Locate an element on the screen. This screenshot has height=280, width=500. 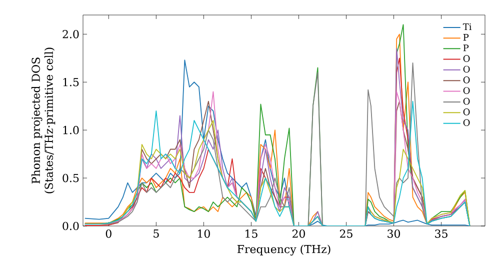
x-tick-label: 30 is located at coordinates (394, 234).